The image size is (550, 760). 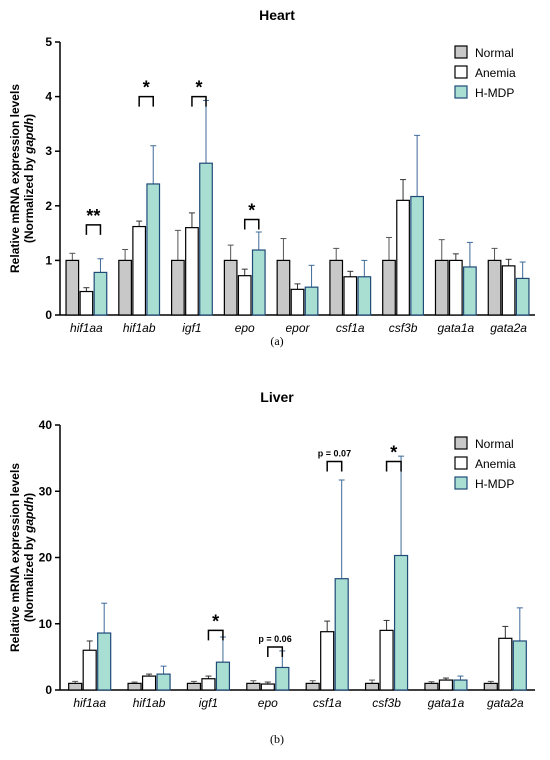 I want to click on bar-h-mdp-epo, so click(x=258, y=282).